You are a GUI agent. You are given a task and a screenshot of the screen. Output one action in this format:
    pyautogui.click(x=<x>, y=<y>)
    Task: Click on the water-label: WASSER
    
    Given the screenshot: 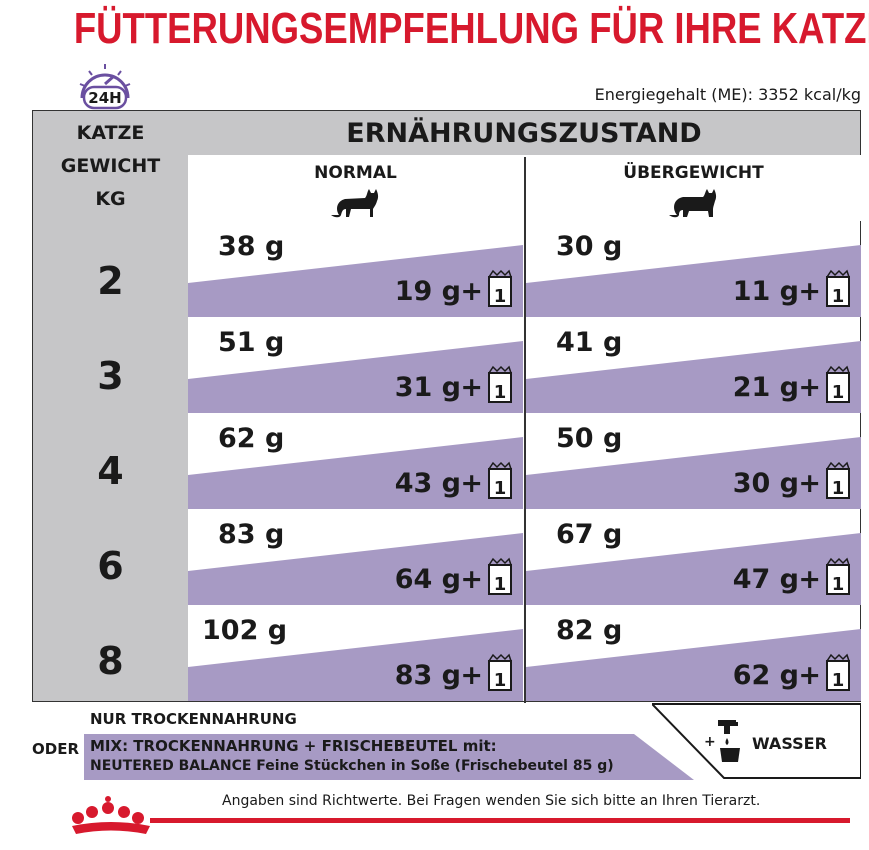 What is the action you would take?
    pyautogui.click(x=789, y=743)
    